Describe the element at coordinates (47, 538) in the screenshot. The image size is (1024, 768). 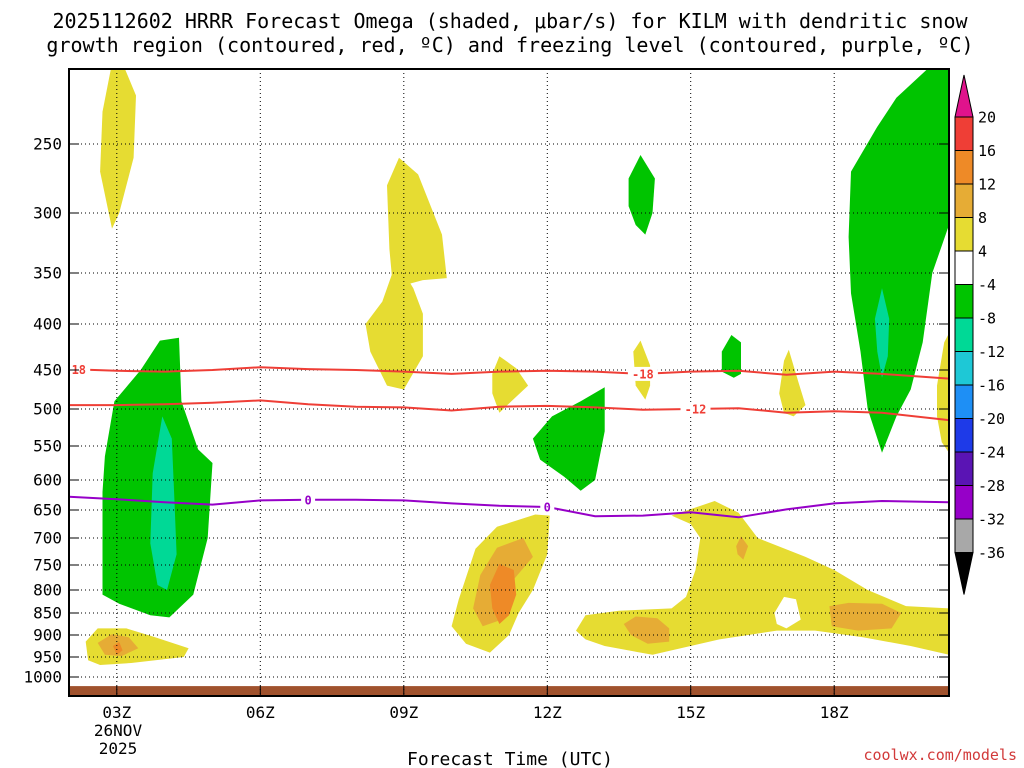
I see `y-tick-label-700: 700` at that location.